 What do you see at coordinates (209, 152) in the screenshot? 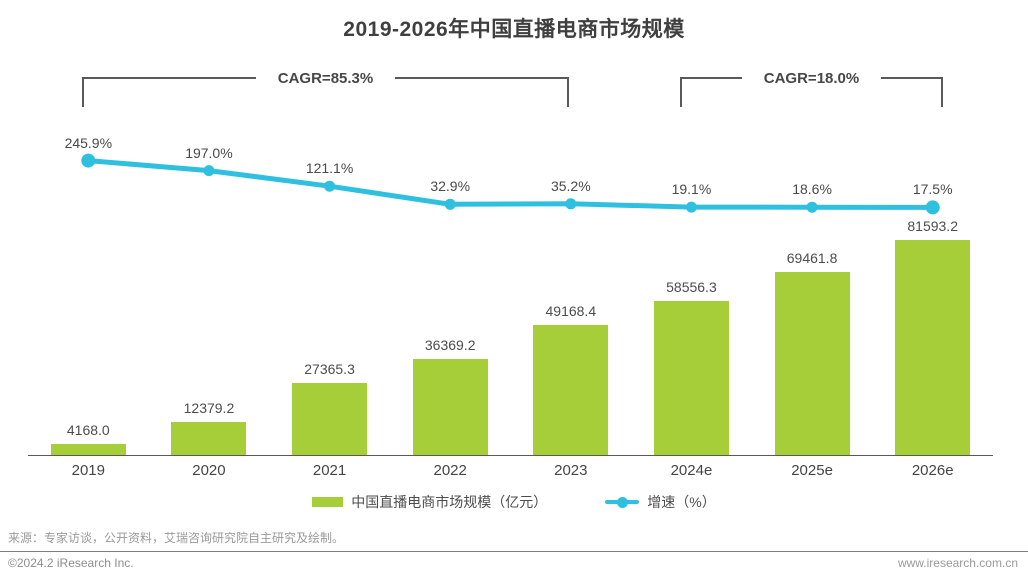
I see `growth-value-2020: 197.0%` at bounding box center [209, 152].